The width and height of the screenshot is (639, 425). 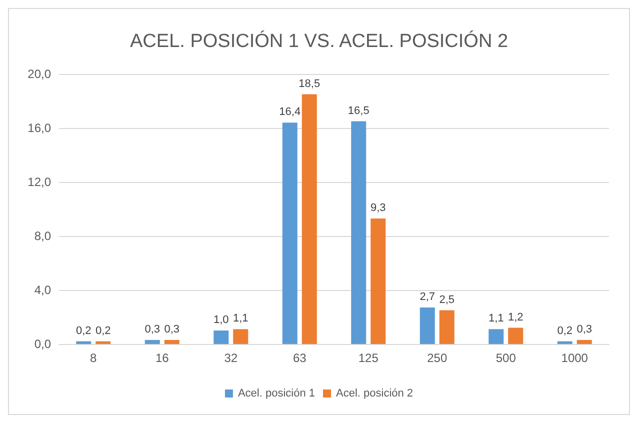 What do you see at coordinates (231, 358) in the screenshot?
I see `x-tick-label: 32` at bounding box center [231, 358].